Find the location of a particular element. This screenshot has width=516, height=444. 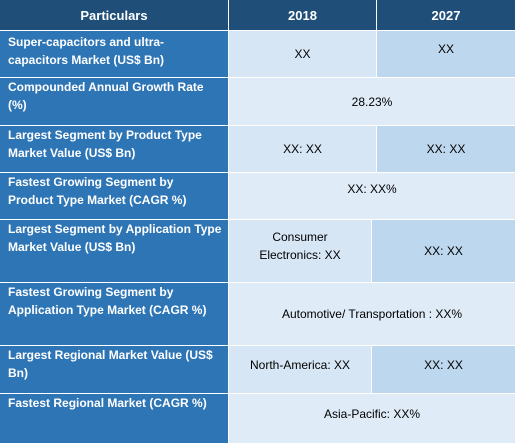

row-fastest-product-value: XX: XX% is located at coordinates (372, 196).